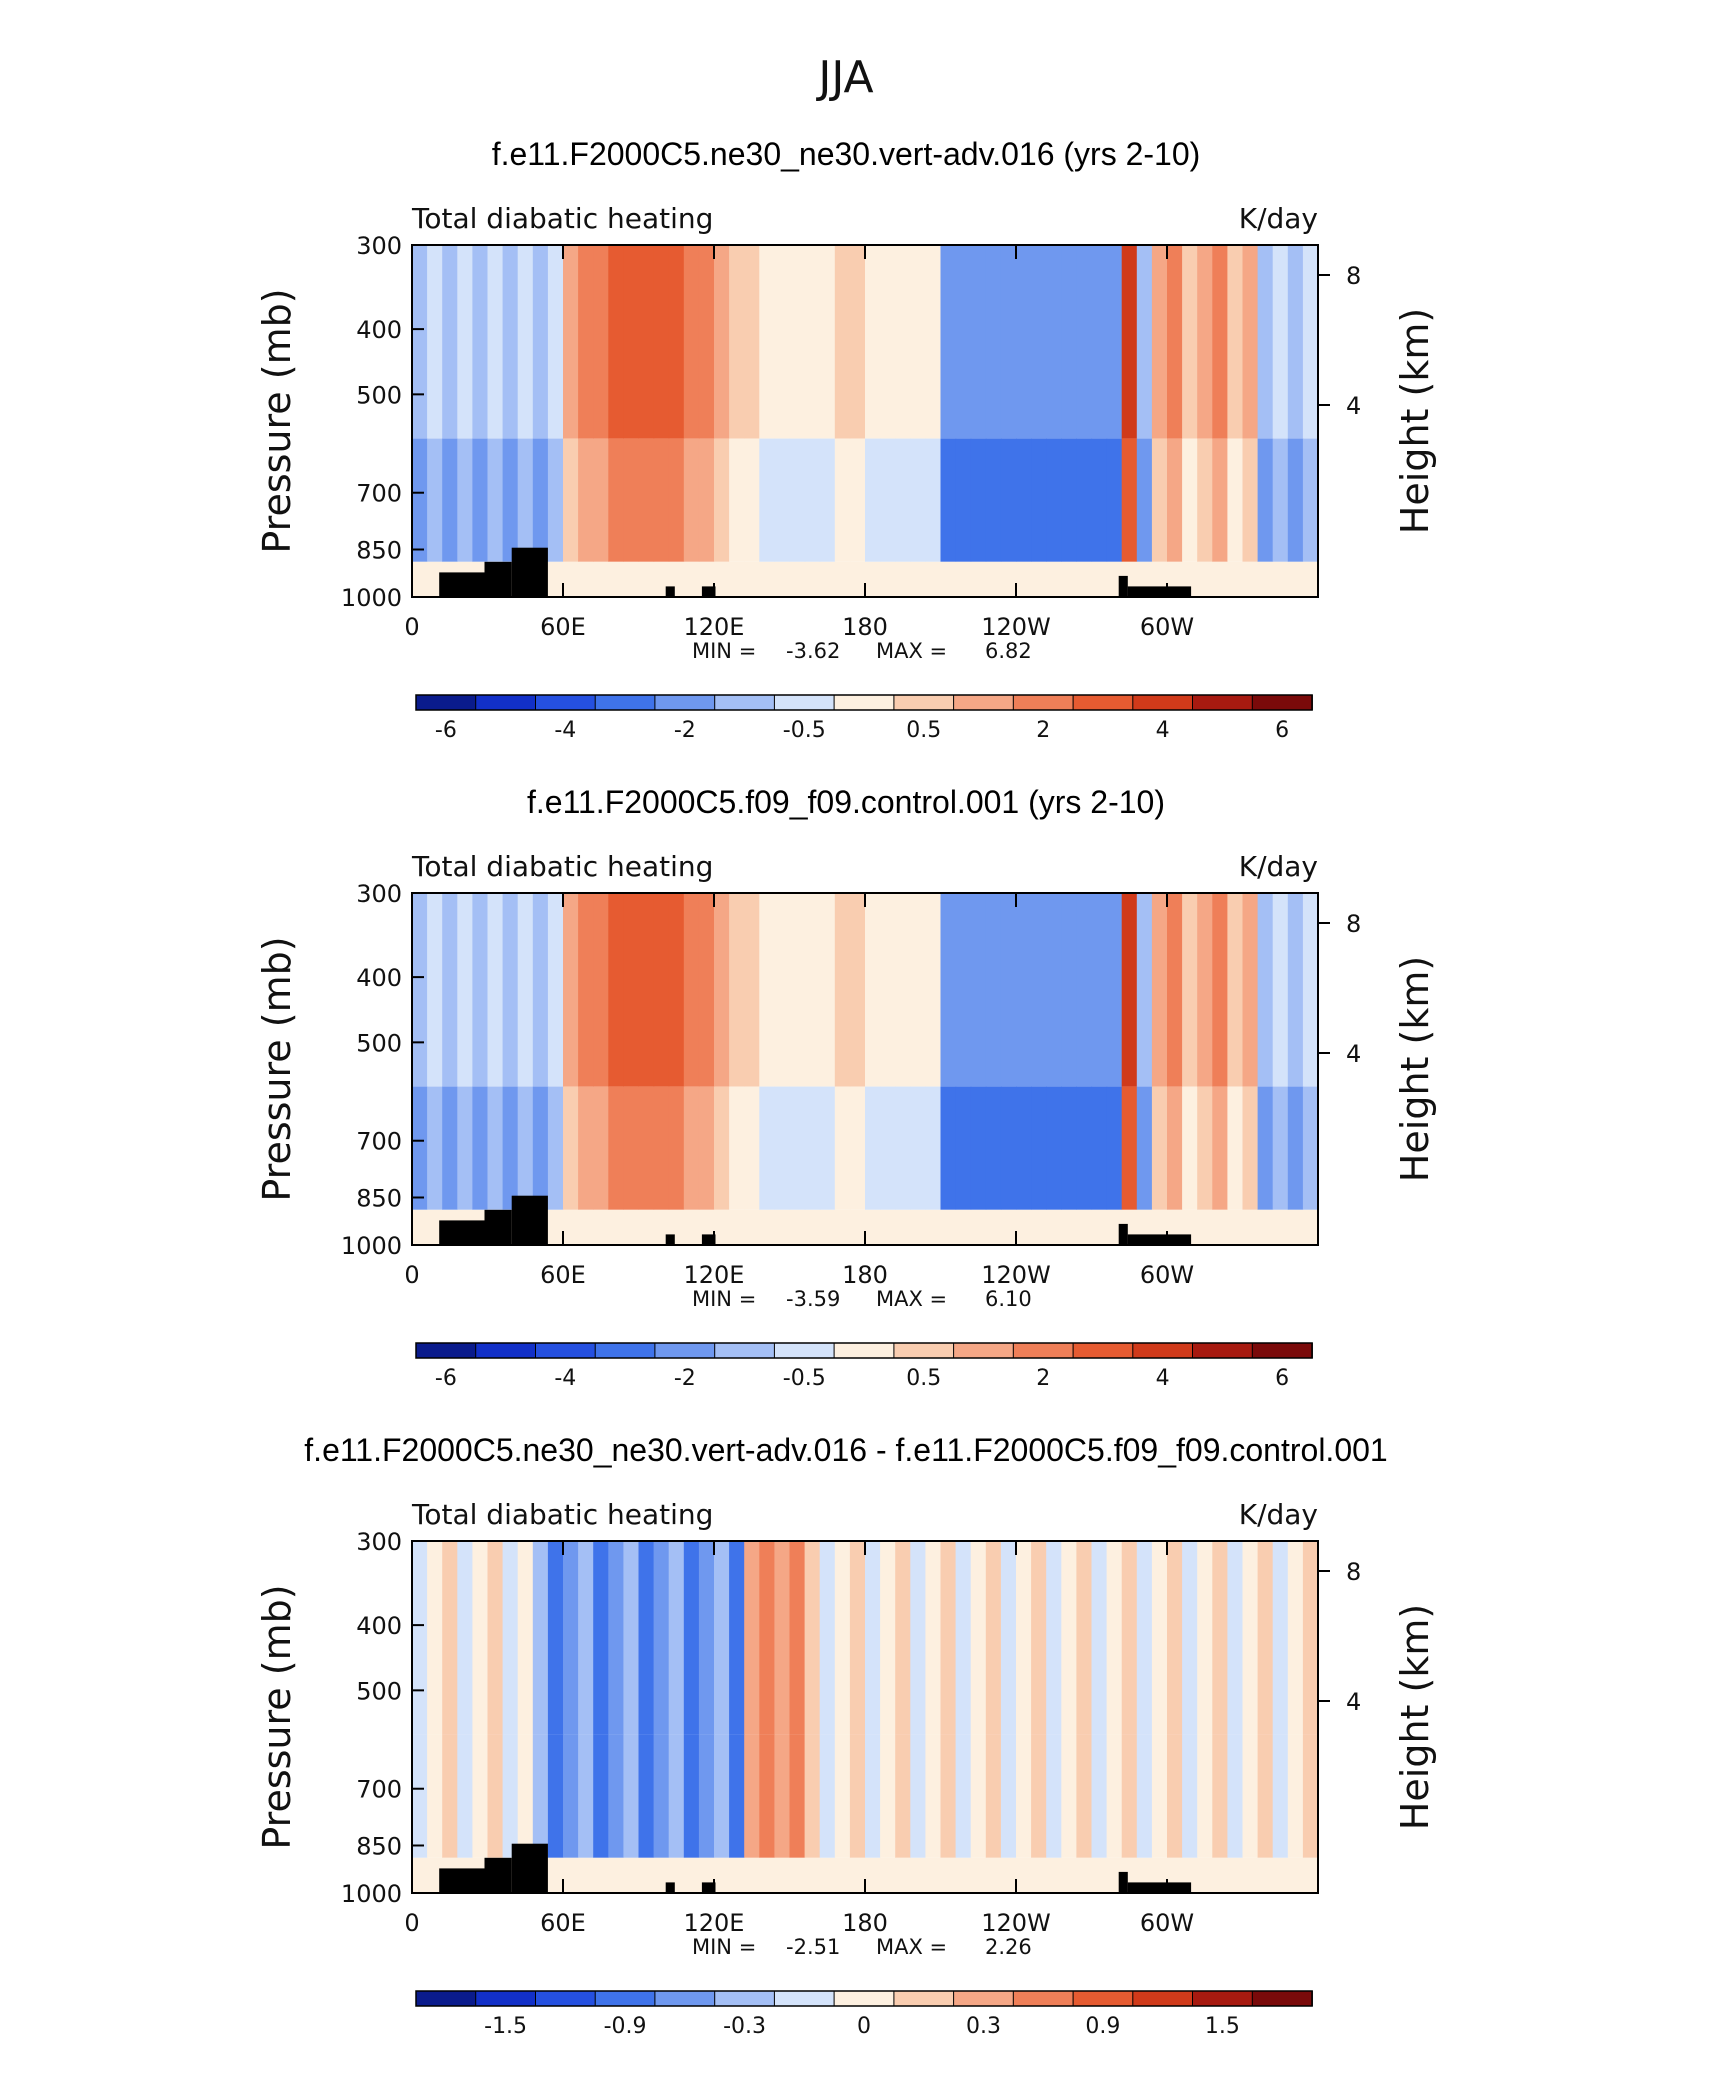 The width and height of the screenshot is (1710, 2074). Describe the element at coordinates (1167, 1923) in the screenshot. I see `x-tick-label: 60W` at that location.